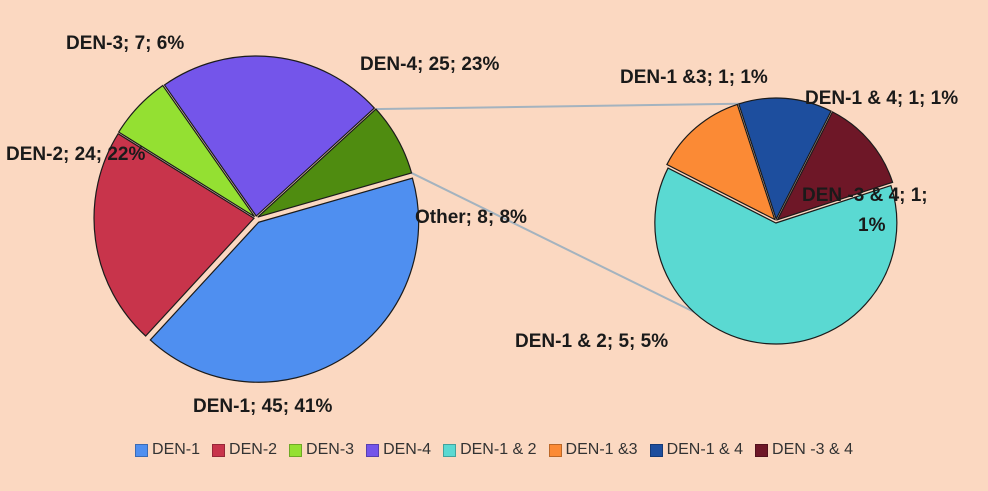 This screenshot has height=491, width=988. Describe the element at coordinates (176, 449) in the screenshot. I see `legend-label: DEN-1` at that location.